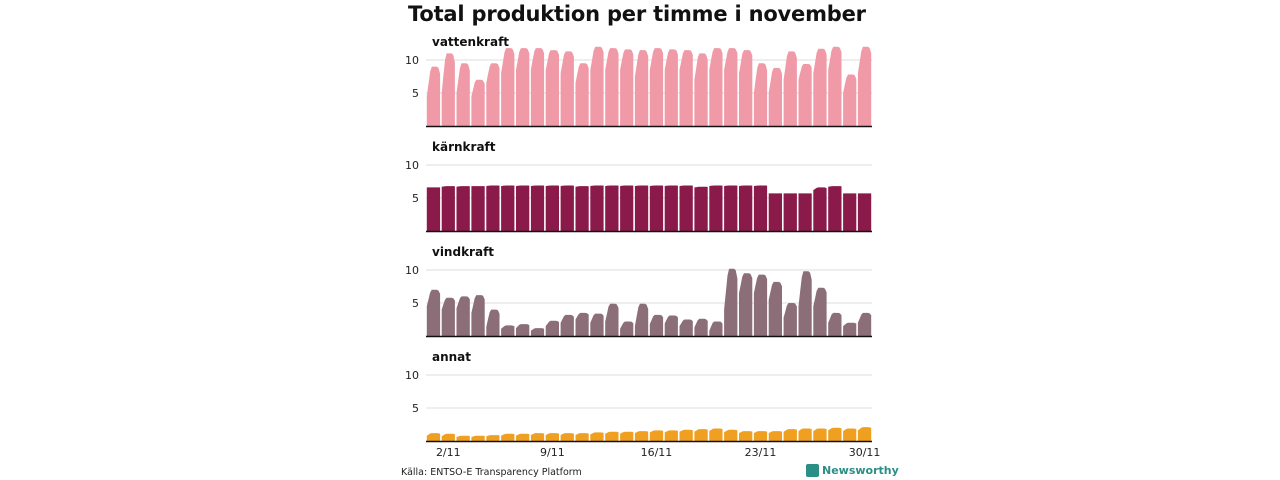  I want to click on vattenkraft-day-26-area, so click(805, 95).